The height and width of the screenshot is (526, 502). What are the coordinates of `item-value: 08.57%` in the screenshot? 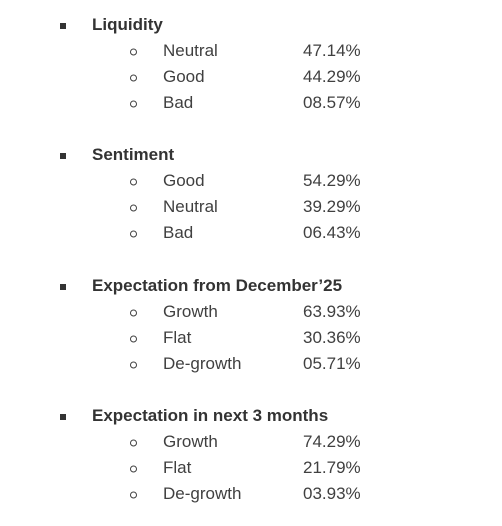 It's located at (332, 102).